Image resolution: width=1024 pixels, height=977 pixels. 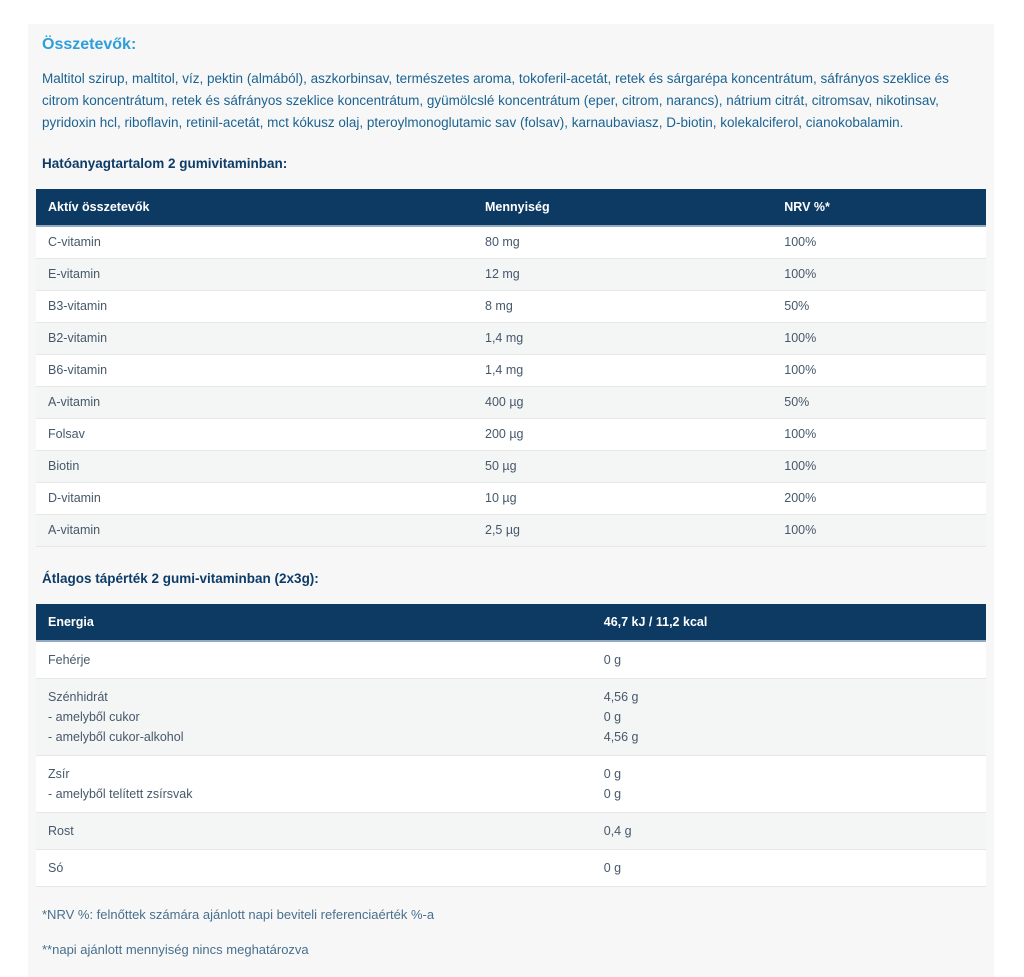 I want to click on nutrition-table-header-row: Energia 46,7 kJ / 11,2 kcal, so click(x=511, y=623).